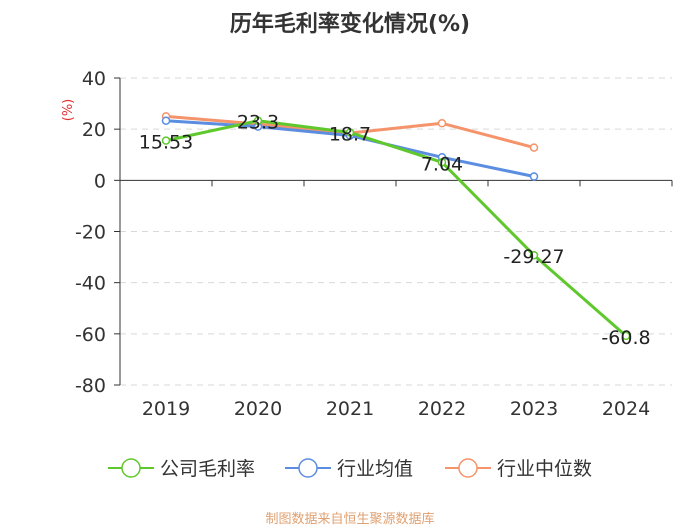  I want to click on y-tick-label: 20, so click(94, 130).